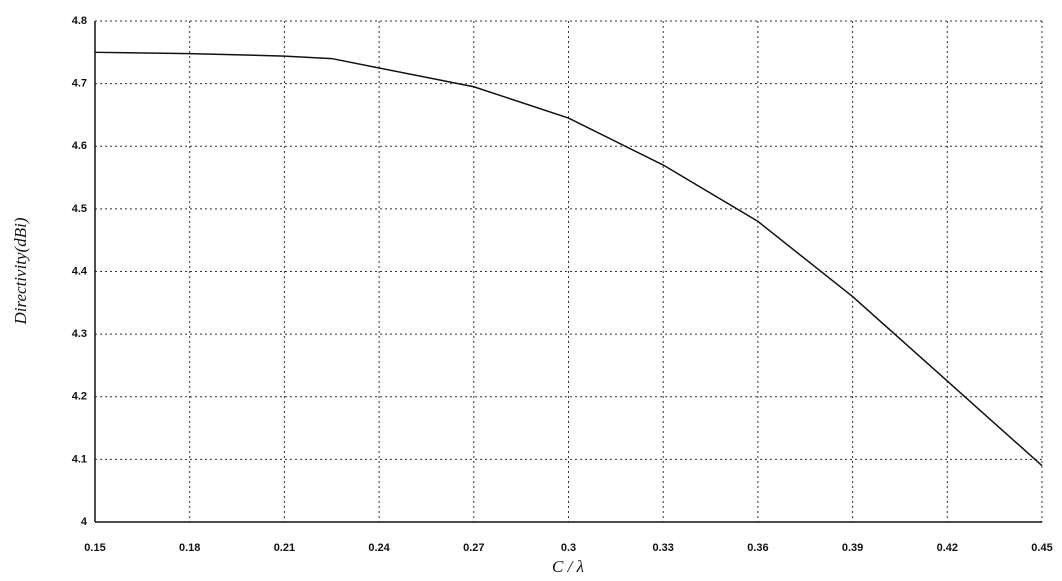  Describe the element at coordinates (568, 548) in the screenshot. I see `x-tick-label: 0.3` at that location.